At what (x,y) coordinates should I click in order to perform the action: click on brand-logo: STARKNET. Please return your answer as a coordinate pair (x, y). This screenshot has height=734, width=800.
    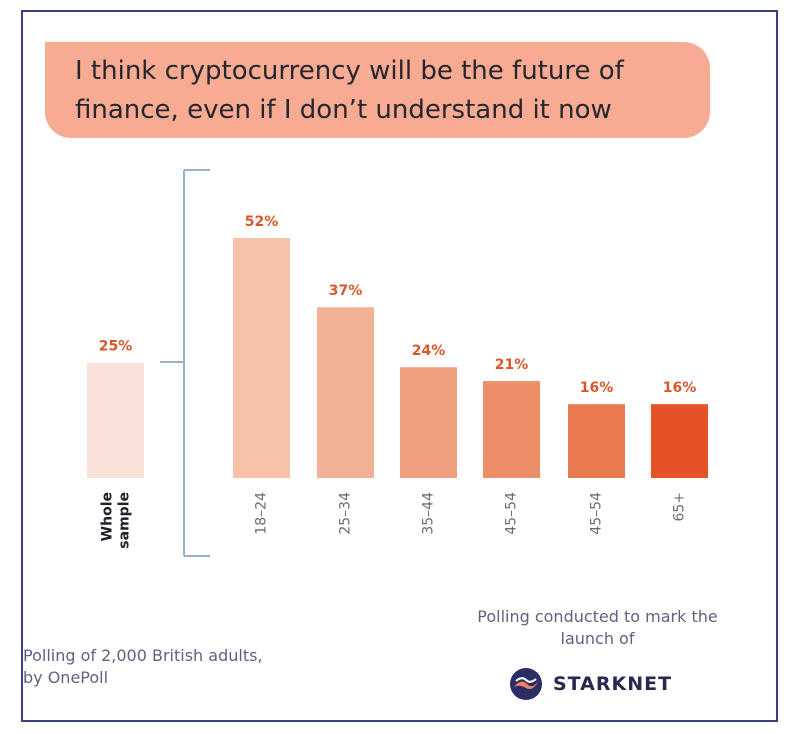
    Looking at the image, I should click on (590, 684).